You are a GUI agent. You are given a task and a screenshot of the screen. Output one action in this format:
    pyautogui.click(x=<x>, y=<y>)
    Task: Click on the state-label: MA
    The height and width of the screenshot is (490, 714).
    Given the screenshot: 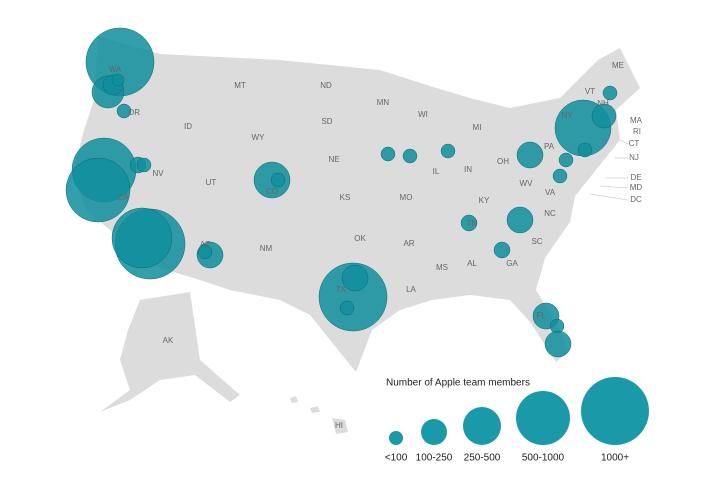 What is the action you would take?
    pyautogui.click(x=636, y=120)
    